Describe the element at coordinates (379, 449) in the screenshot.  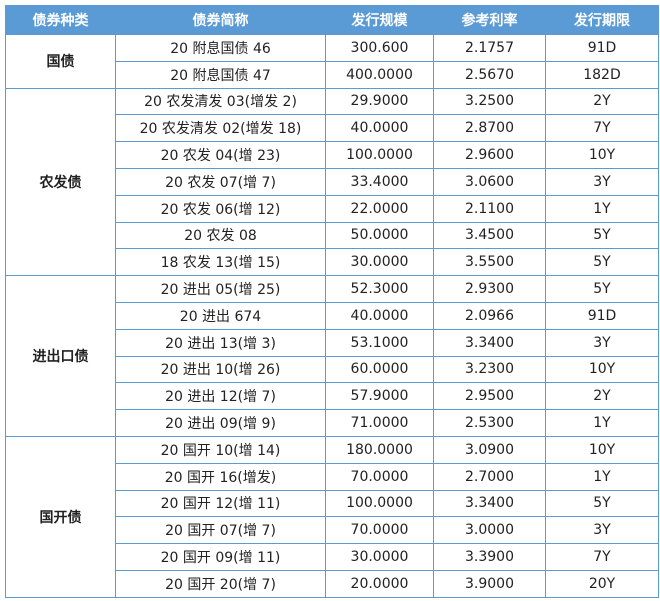
I see `issue-size-cell: 180.0000` at that location.